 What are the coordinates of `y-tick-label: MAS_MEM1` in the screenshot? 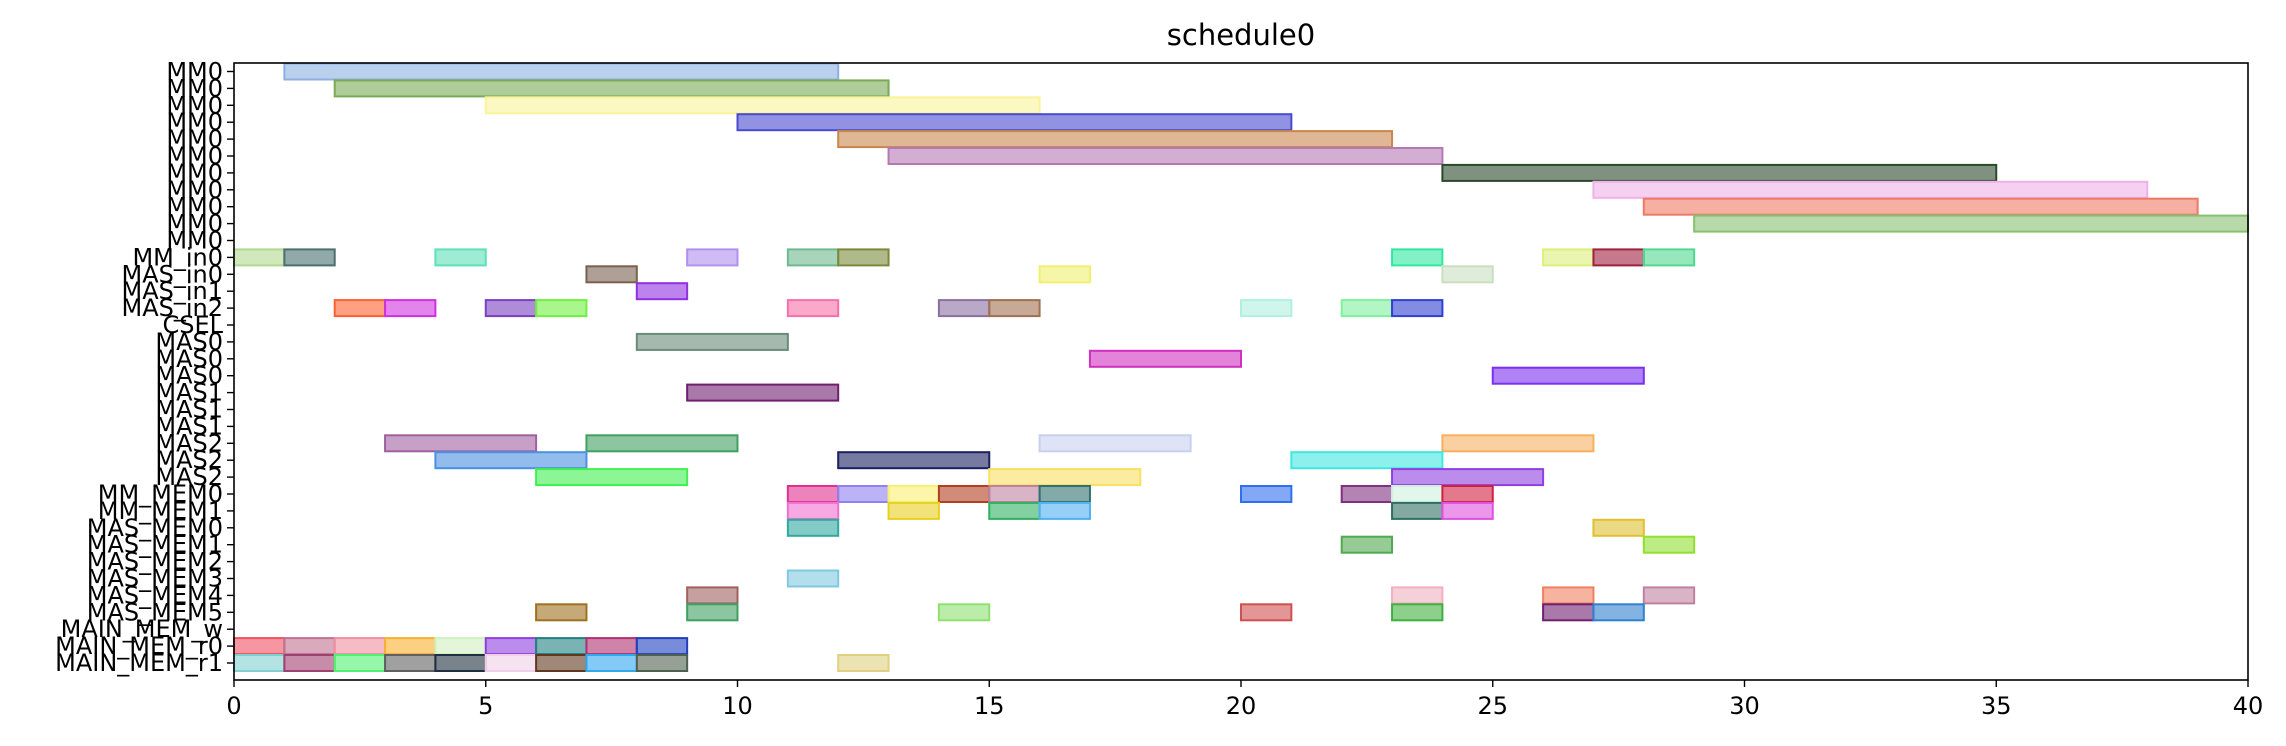 It's located at (155, 545).